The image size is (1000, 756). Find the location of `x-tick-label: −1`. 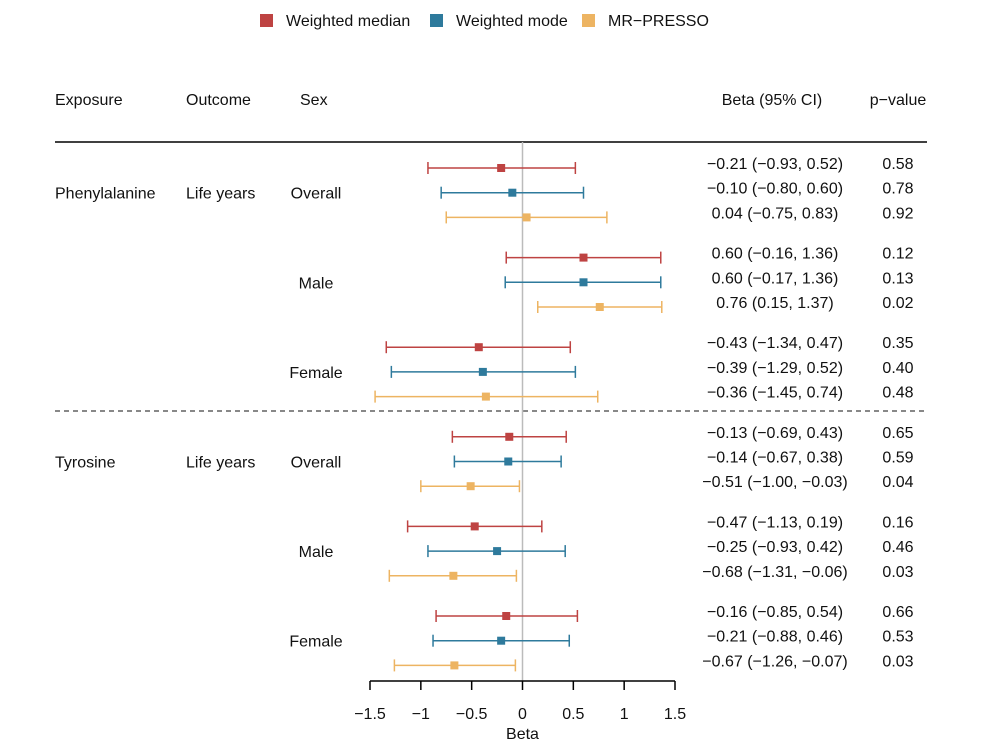

x-tick-label: −1 is located at coordinates (421, 714).